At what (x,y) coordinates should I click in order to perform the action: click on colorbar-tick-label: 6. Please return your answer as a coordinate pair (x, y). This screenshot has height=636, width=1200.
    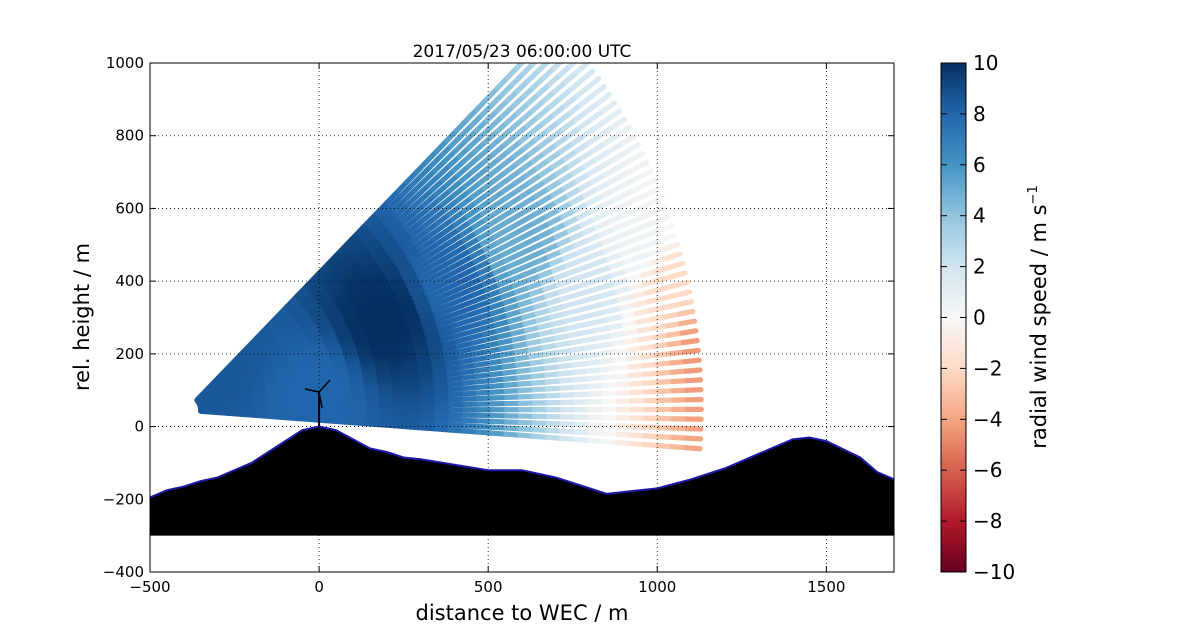
    Looking at the image, I should click on (979, 165).